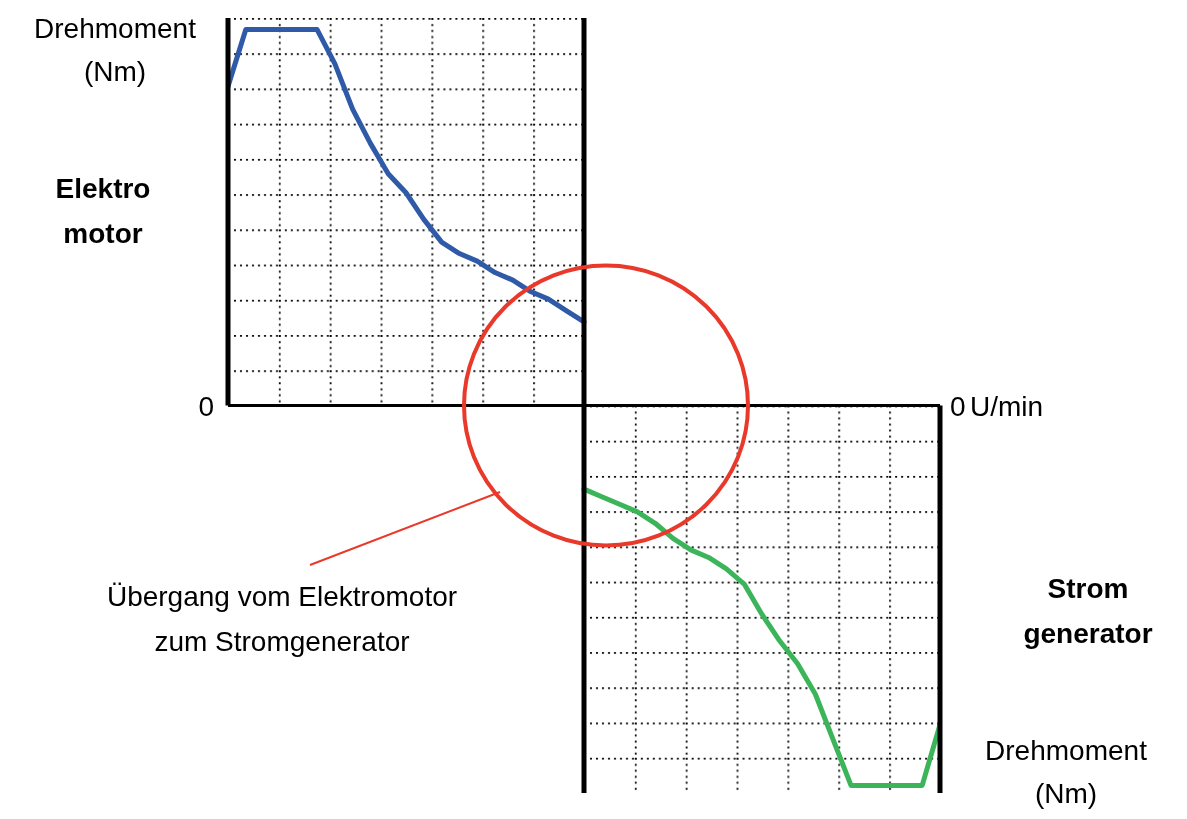  I want to click on y-axis-title: Drehmoment (Nm), so click(115, 50).